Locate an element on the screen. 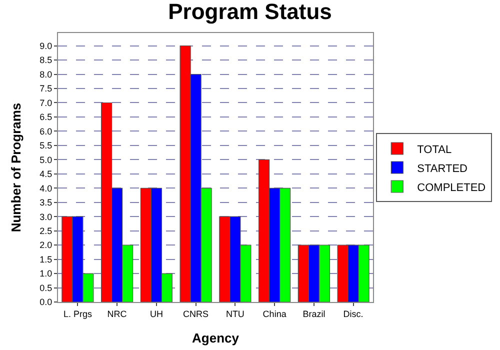 The image size is (500, 350). legend-label: TOTAL is located at coordinates (434, 150).